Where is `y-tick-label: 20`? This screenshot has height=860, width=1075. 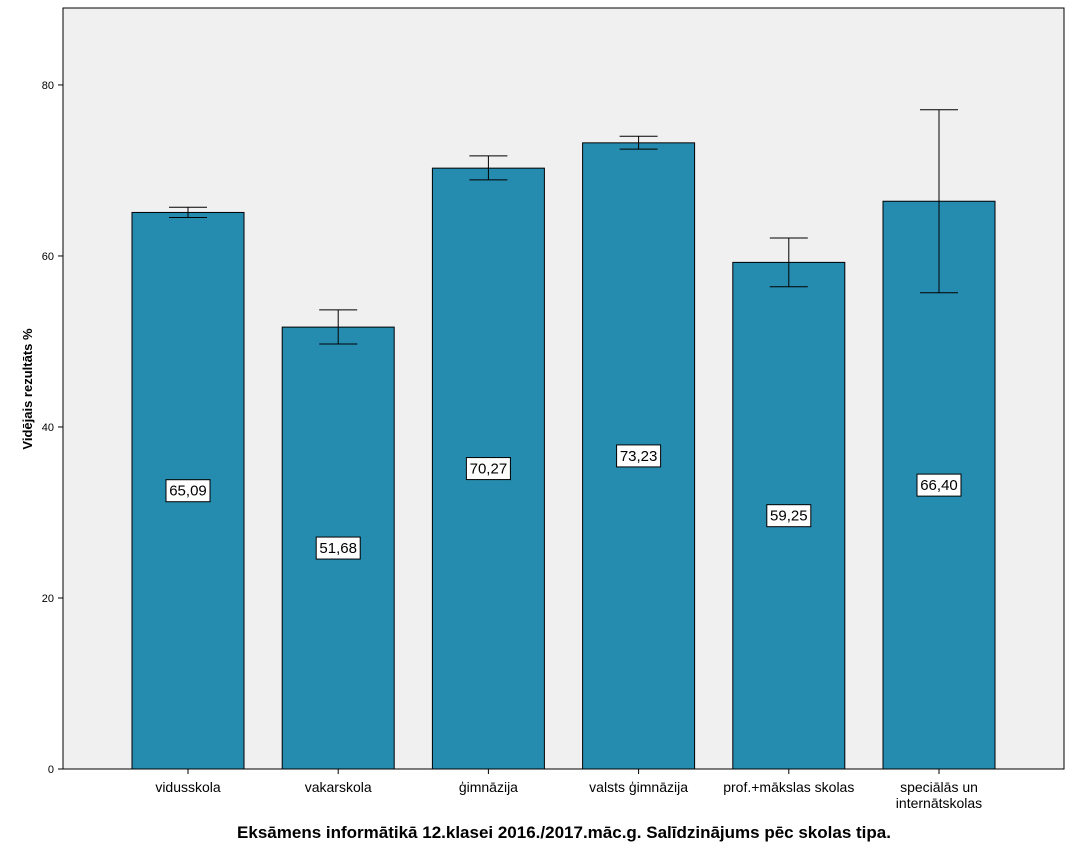 y-tick-label: 20 is located at coordinates (48, 599).